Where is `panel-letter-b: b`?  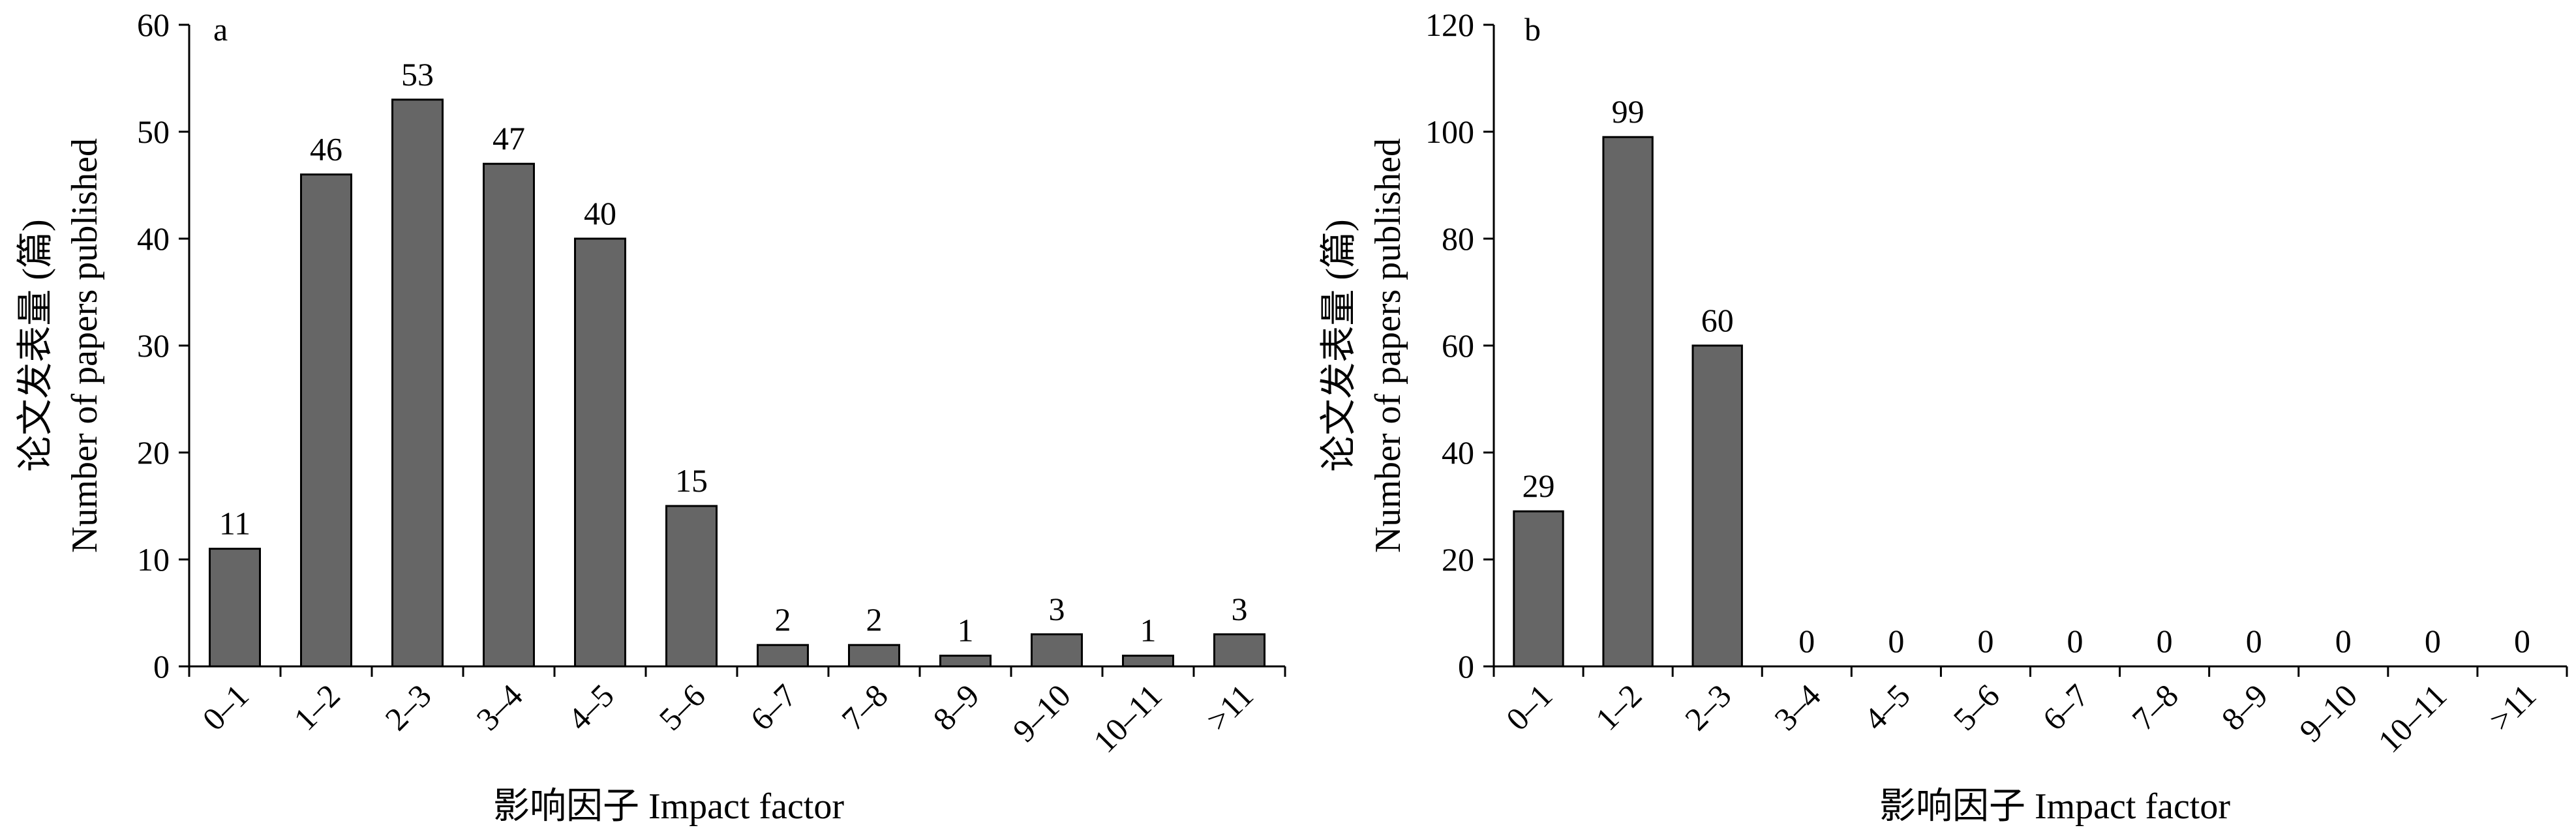
panel-letter-b: b is located at coordinates (1532, 30).